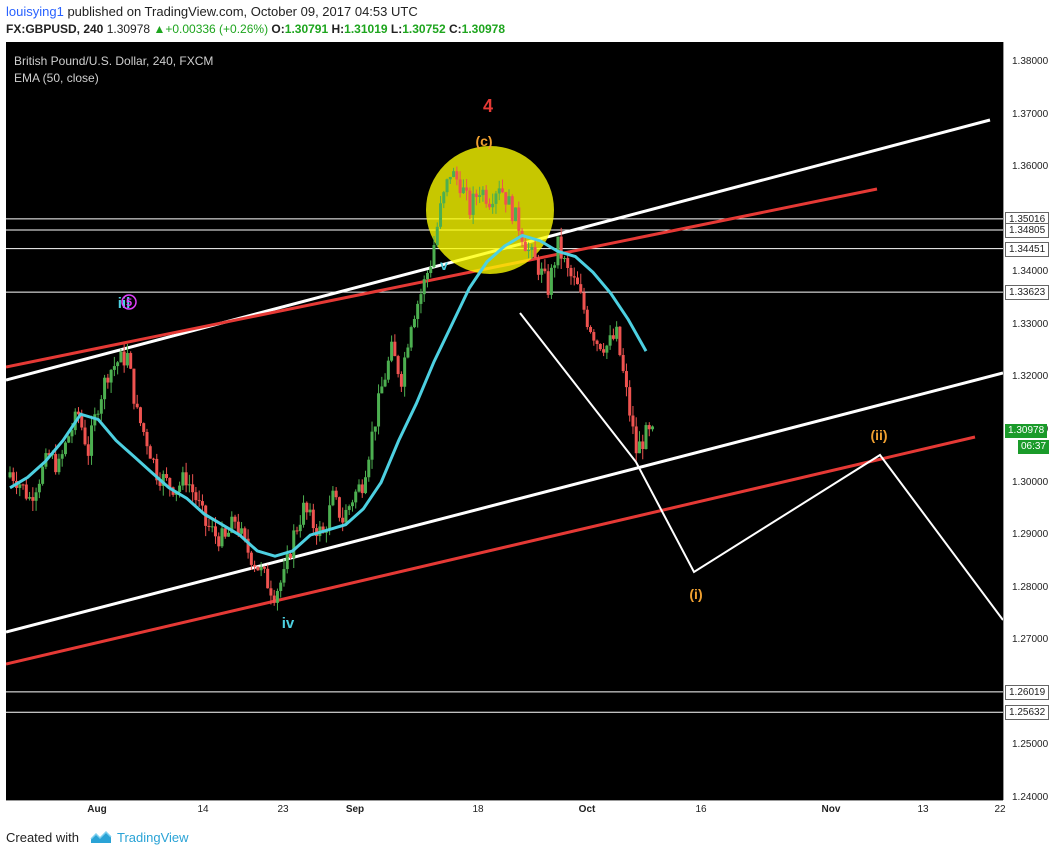 This screenshot has width=1063, height=855. What do you see at coordinates (396, 29) in the screenshot?
I see `low-label: L:` at bounding box center [396, 29].